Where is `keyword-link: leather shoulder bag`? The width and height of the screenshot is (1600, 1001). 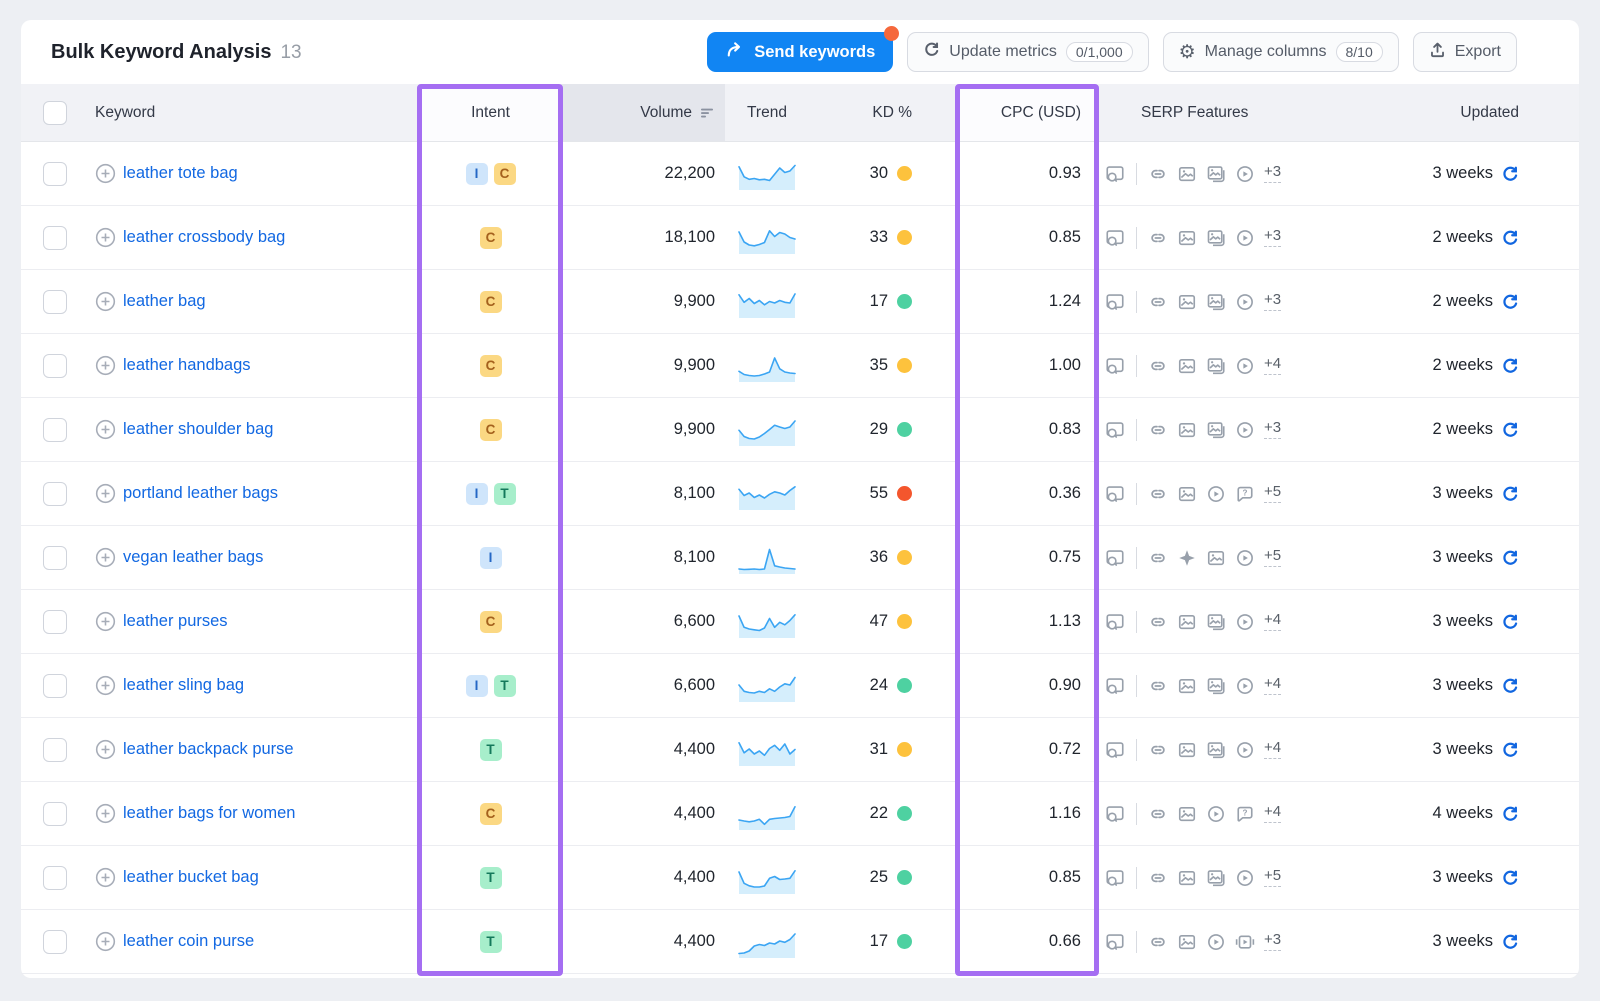
keyword-link: leather shoulder bag is located at coordinates (198, 429).